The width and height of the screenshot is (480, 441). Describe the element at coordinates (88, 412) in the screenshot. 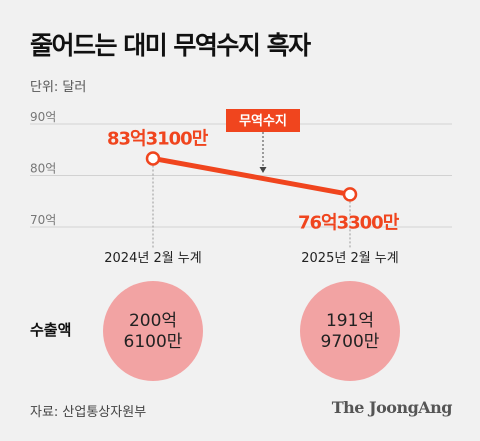

I see `source-note: 자료: 산업통상자원부` at that location.